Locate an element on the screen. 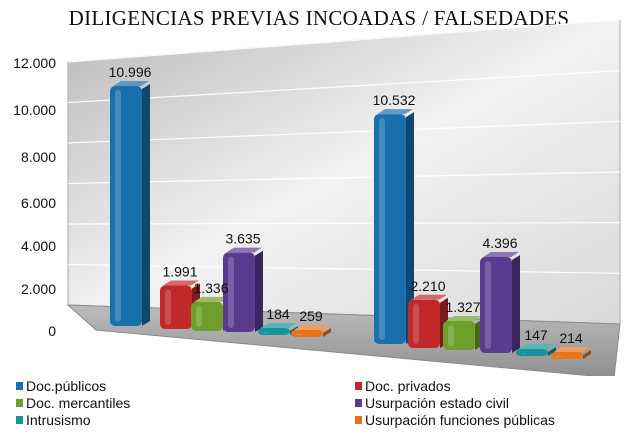 Image resolution: width=638 pixels, height=441 pixels. legend-item: Doc.públicos is located at coordinates (61, 386).